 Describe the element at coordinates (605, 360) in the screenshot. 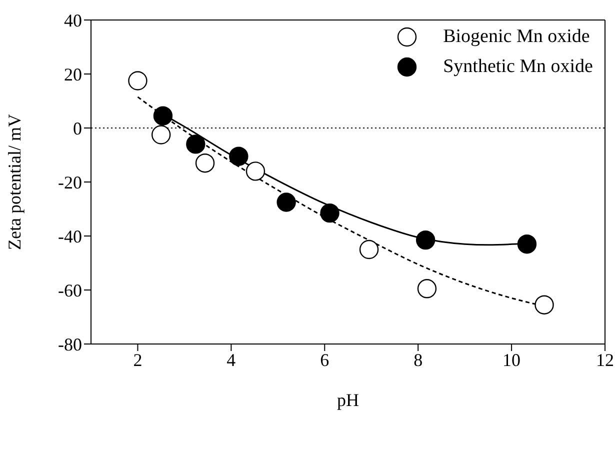

I see `x-tick-label: 12` at that location.